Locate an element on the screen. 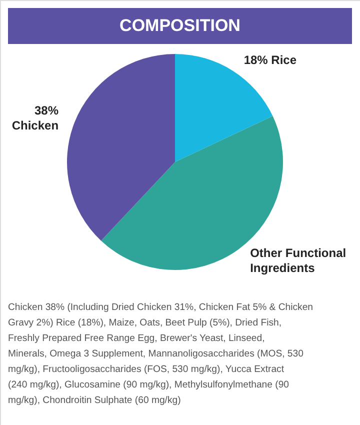 The image size is (360, 425). slice-label: Other Functional Ingredients is located at coordinates (298, 260).